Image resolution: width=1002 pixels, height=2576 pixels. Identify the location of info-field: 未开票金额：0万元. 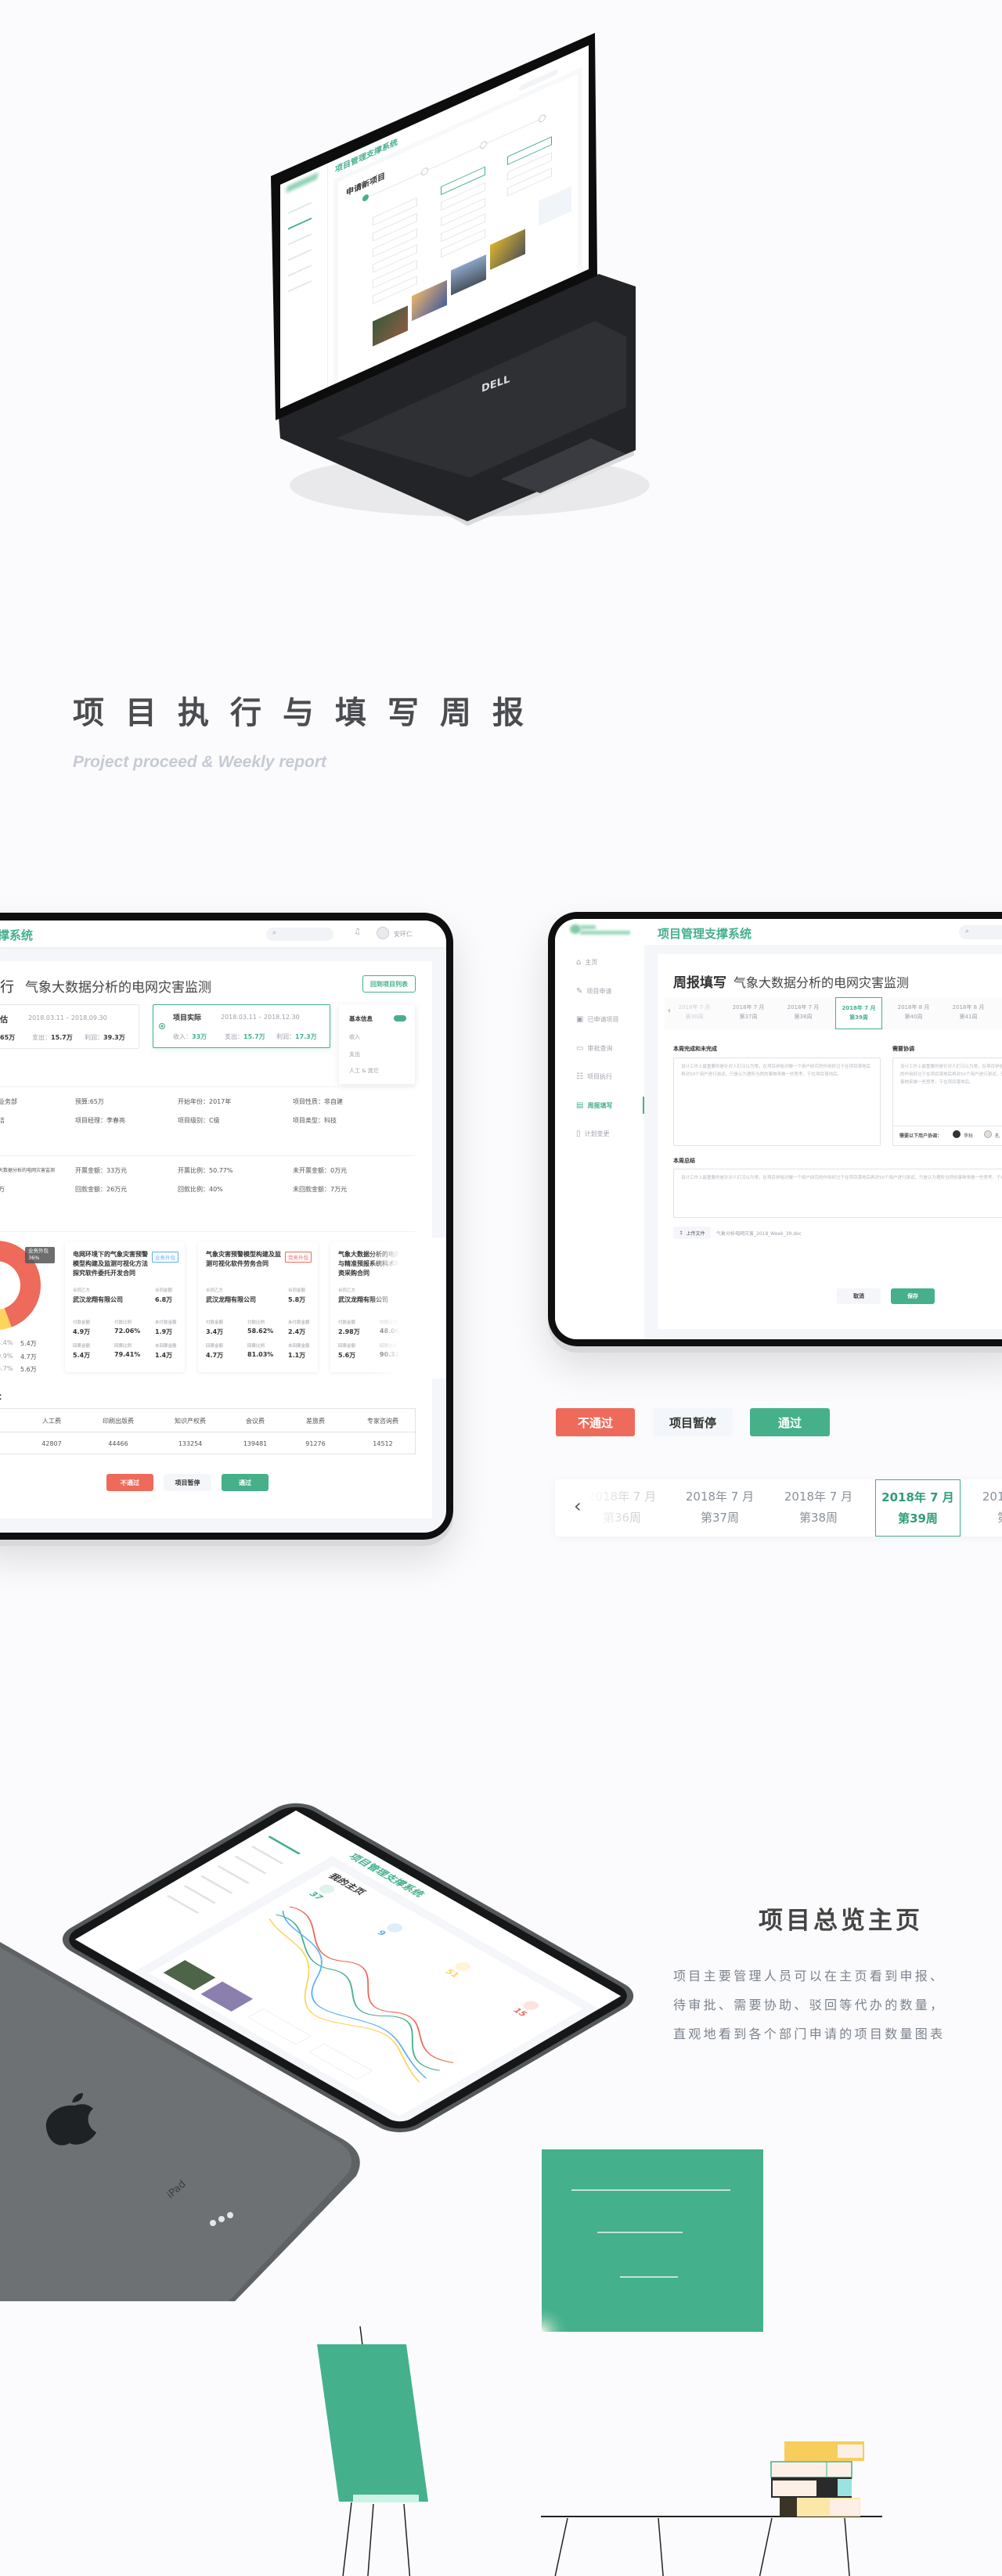
(320, 1170).